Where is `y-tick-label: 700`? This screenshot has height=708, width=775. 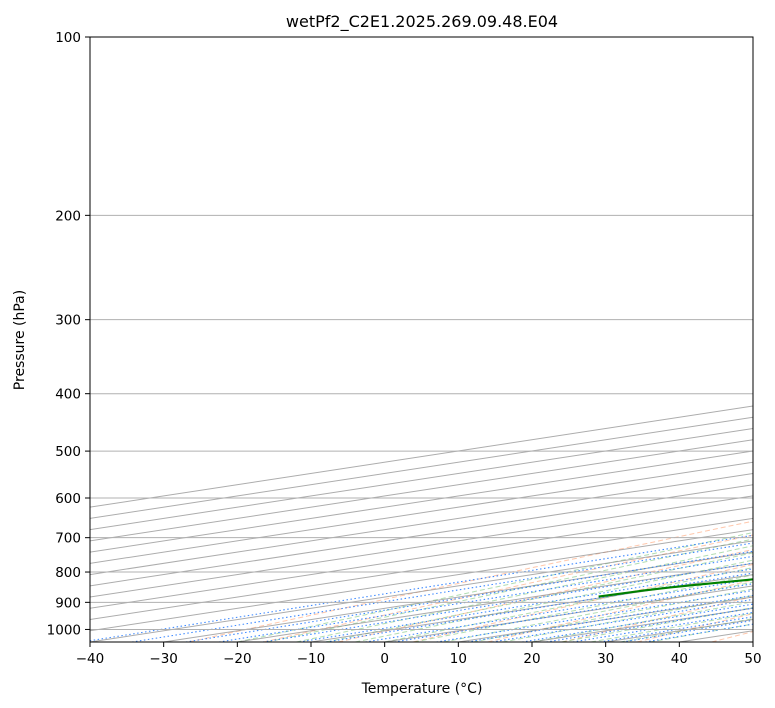 y-tick-label: 700 is located at coordinates (68, 539).